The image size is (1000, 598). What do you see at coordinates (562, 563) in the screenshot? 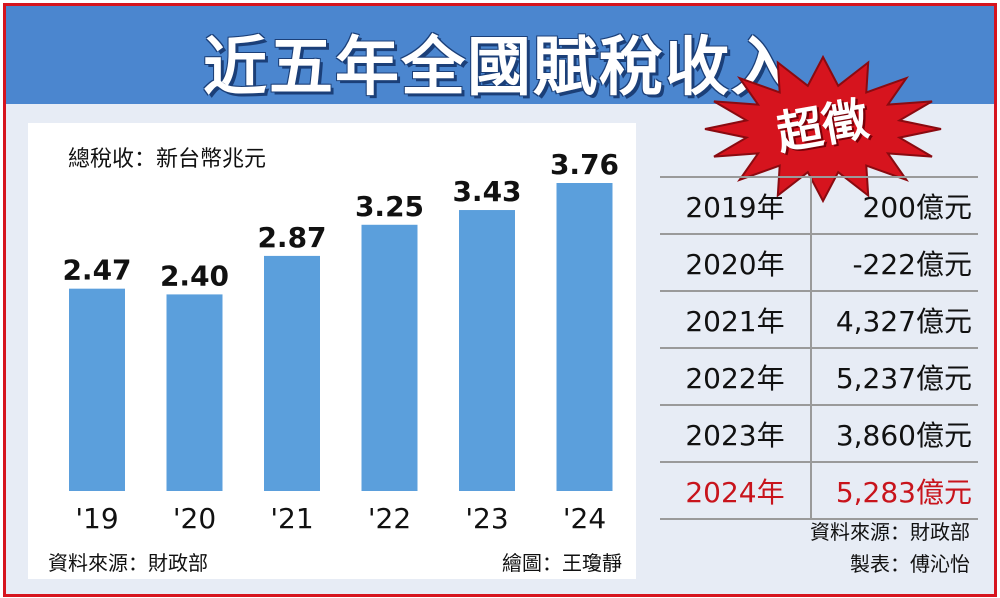
I see `chart-credit: 繪圖：王瓊靜` at bounding box center [562, 563].